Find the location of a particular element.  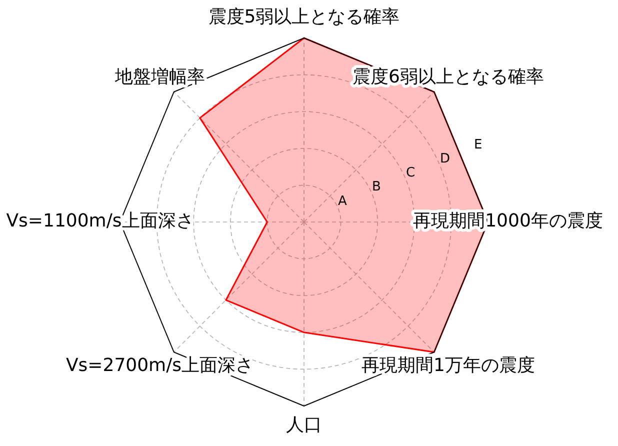

y-tick-label: B is located at coordinates (376, 187).